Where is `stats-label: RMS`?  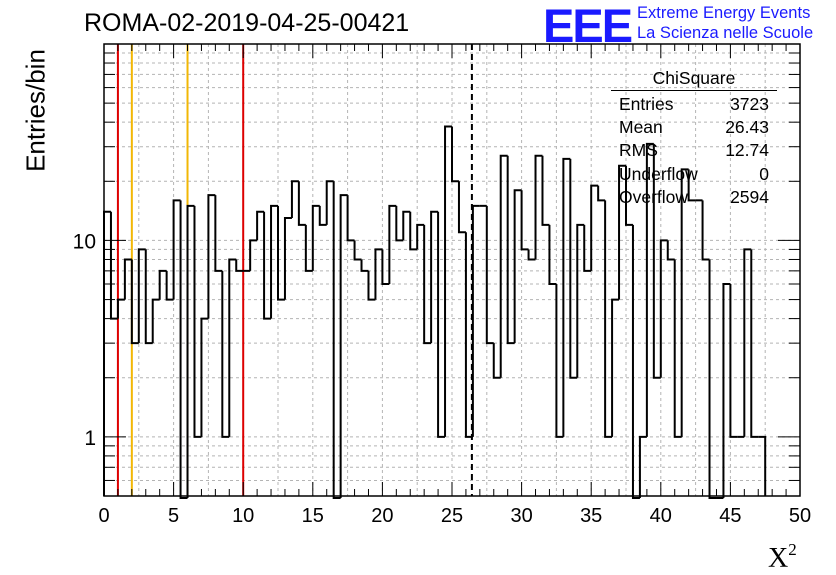
stats-label: RMS is located at coordinates (638, 150).